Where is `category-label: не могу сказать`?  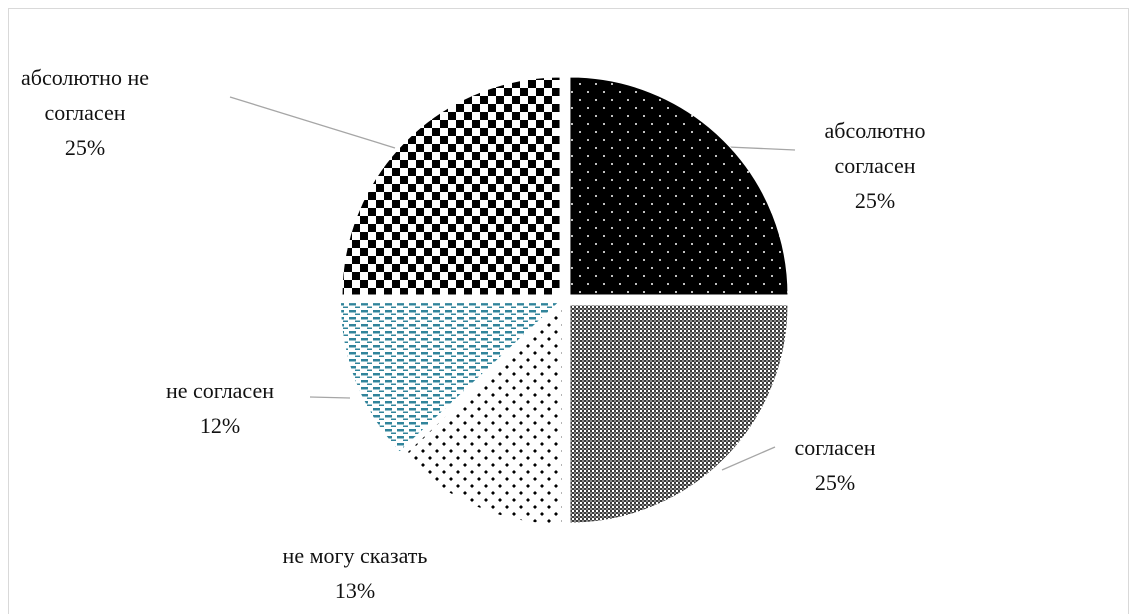 category-label: не могу сказать is located at coordinates (355, 555).